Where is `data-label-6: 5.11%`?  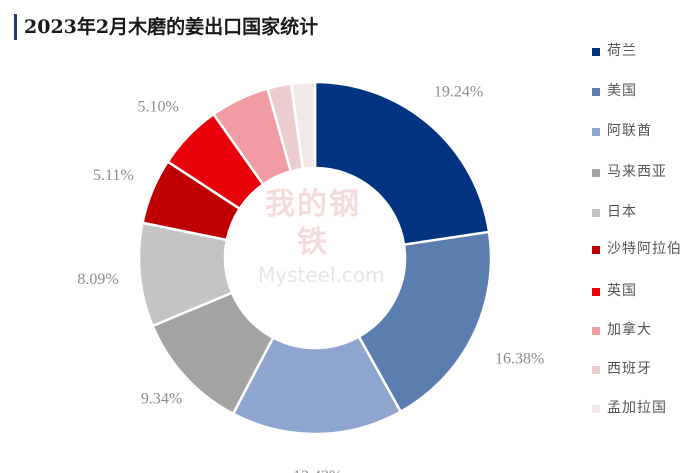 data-label-6: 5.11% is located at coordinates (113, 175).